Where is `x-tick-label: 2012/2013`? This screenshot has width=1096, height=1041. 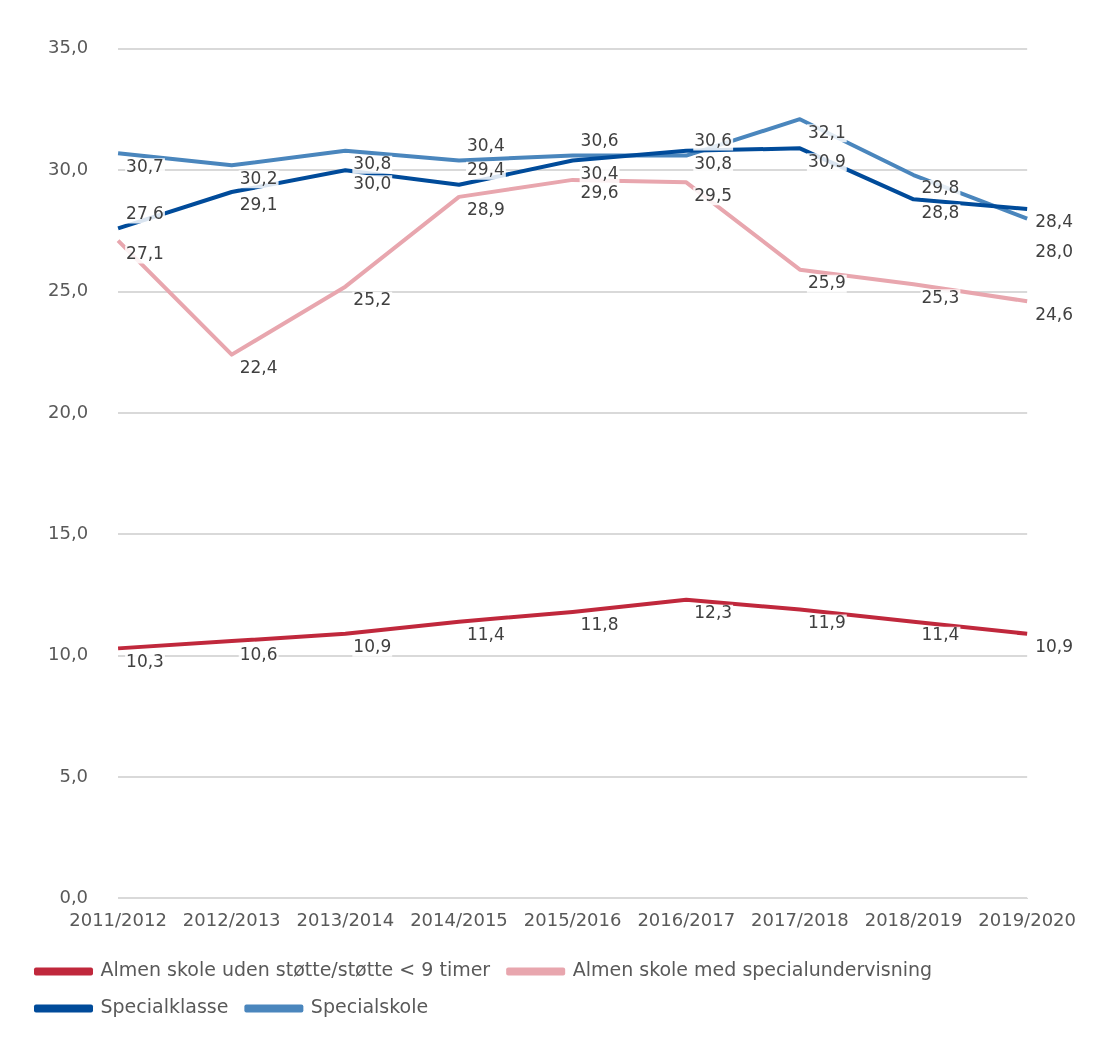
x-tick-label: 2012/2013 is located at coordinates (231, 919).